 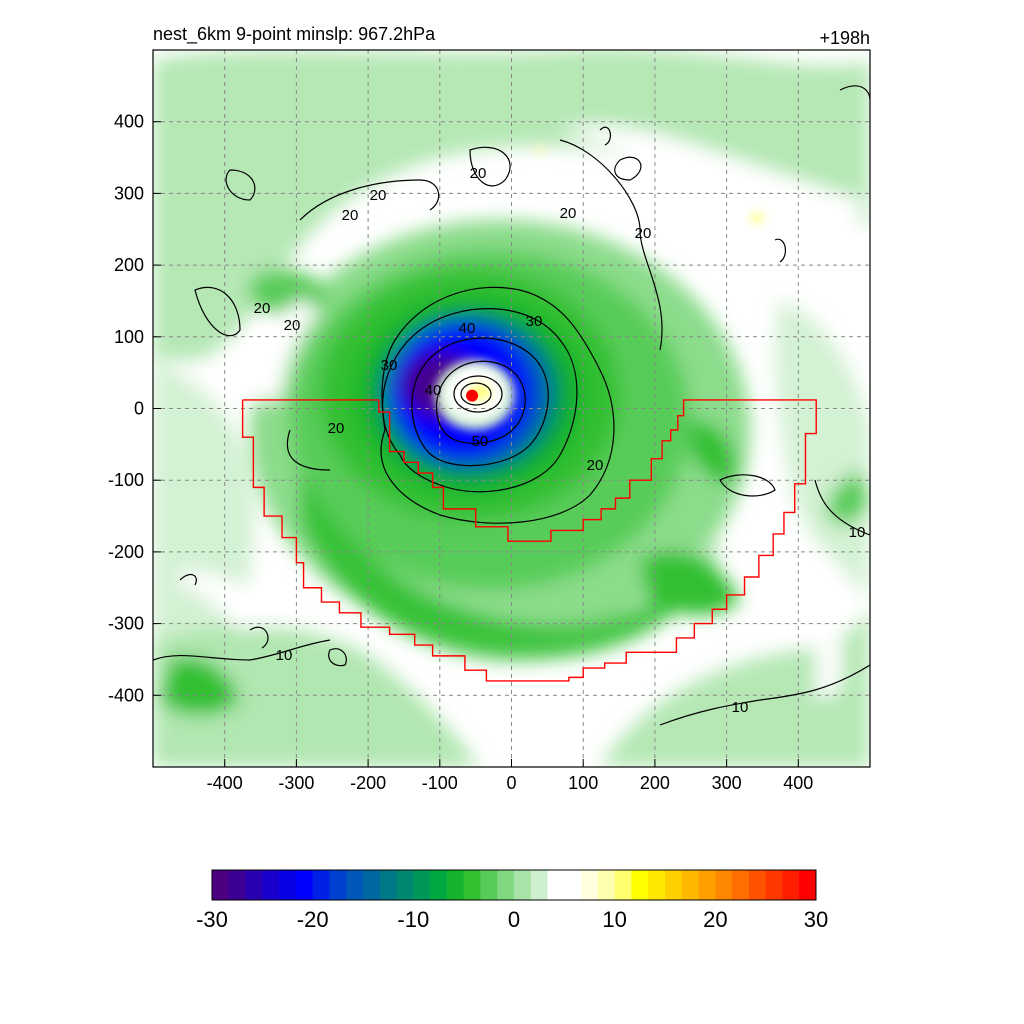 What do you see at coordinates (583, 783) in the screenshot?
I see `x-tick-label: 100` at bounding box center [583, 783].